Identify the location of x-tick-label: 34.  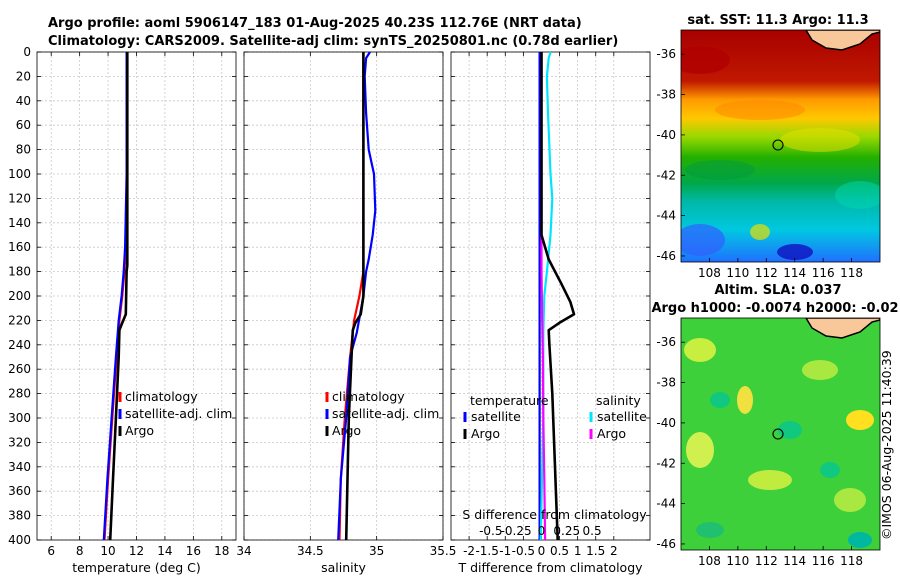
(243, 551).